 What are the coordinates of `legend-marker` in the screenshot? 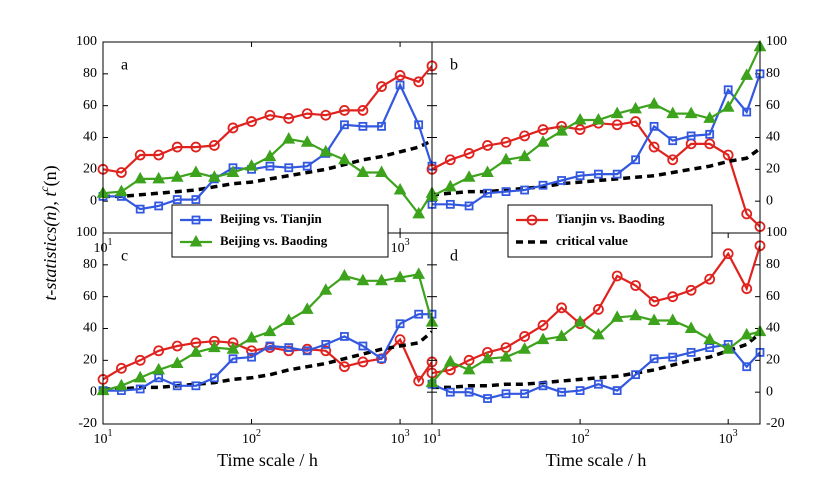 It's located at (532, 220).